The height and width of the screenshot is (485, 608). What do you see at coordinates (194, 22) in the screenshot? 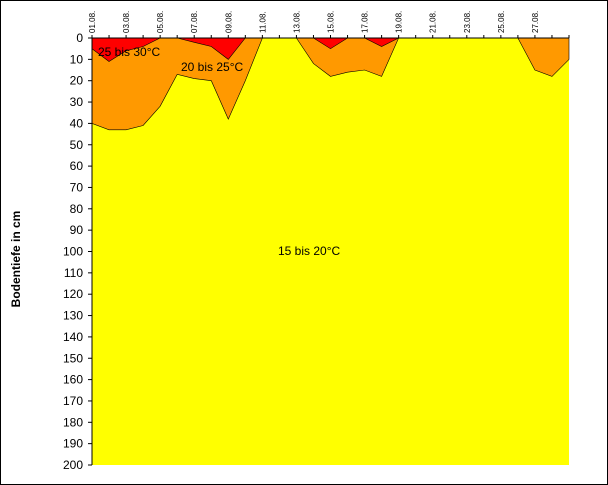
I see `x-tick-label: 07.08.` at bounding box center [194, 22].